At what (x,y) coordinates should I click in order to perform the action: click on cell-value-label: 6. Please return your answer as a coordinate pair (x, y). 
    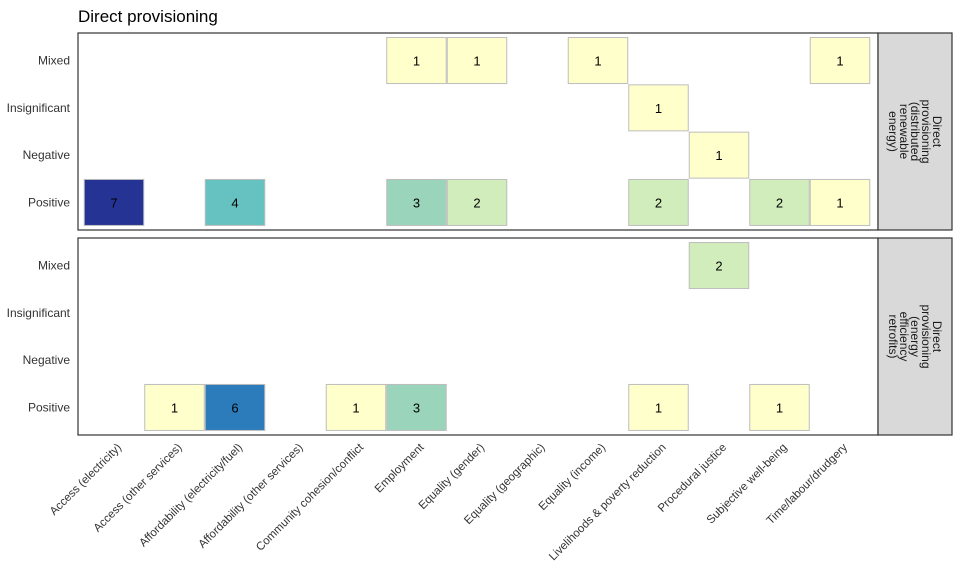
    Looking at the image, I should click on (234, 407).